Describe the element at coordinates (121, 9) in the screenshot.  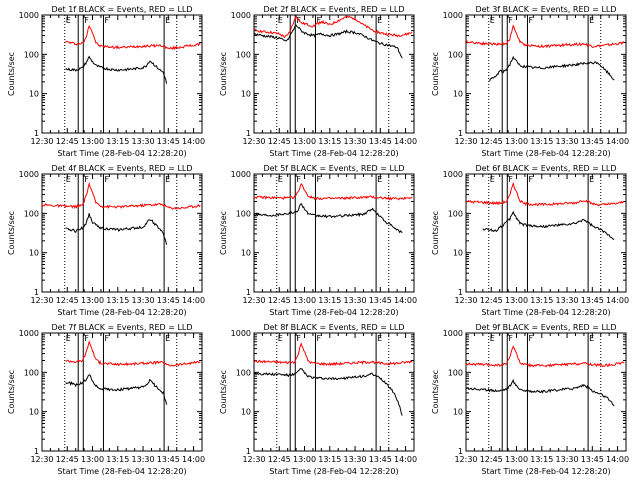
I see `chart-title: Det 1f BLACK = Events, RED = LLD` at that location.